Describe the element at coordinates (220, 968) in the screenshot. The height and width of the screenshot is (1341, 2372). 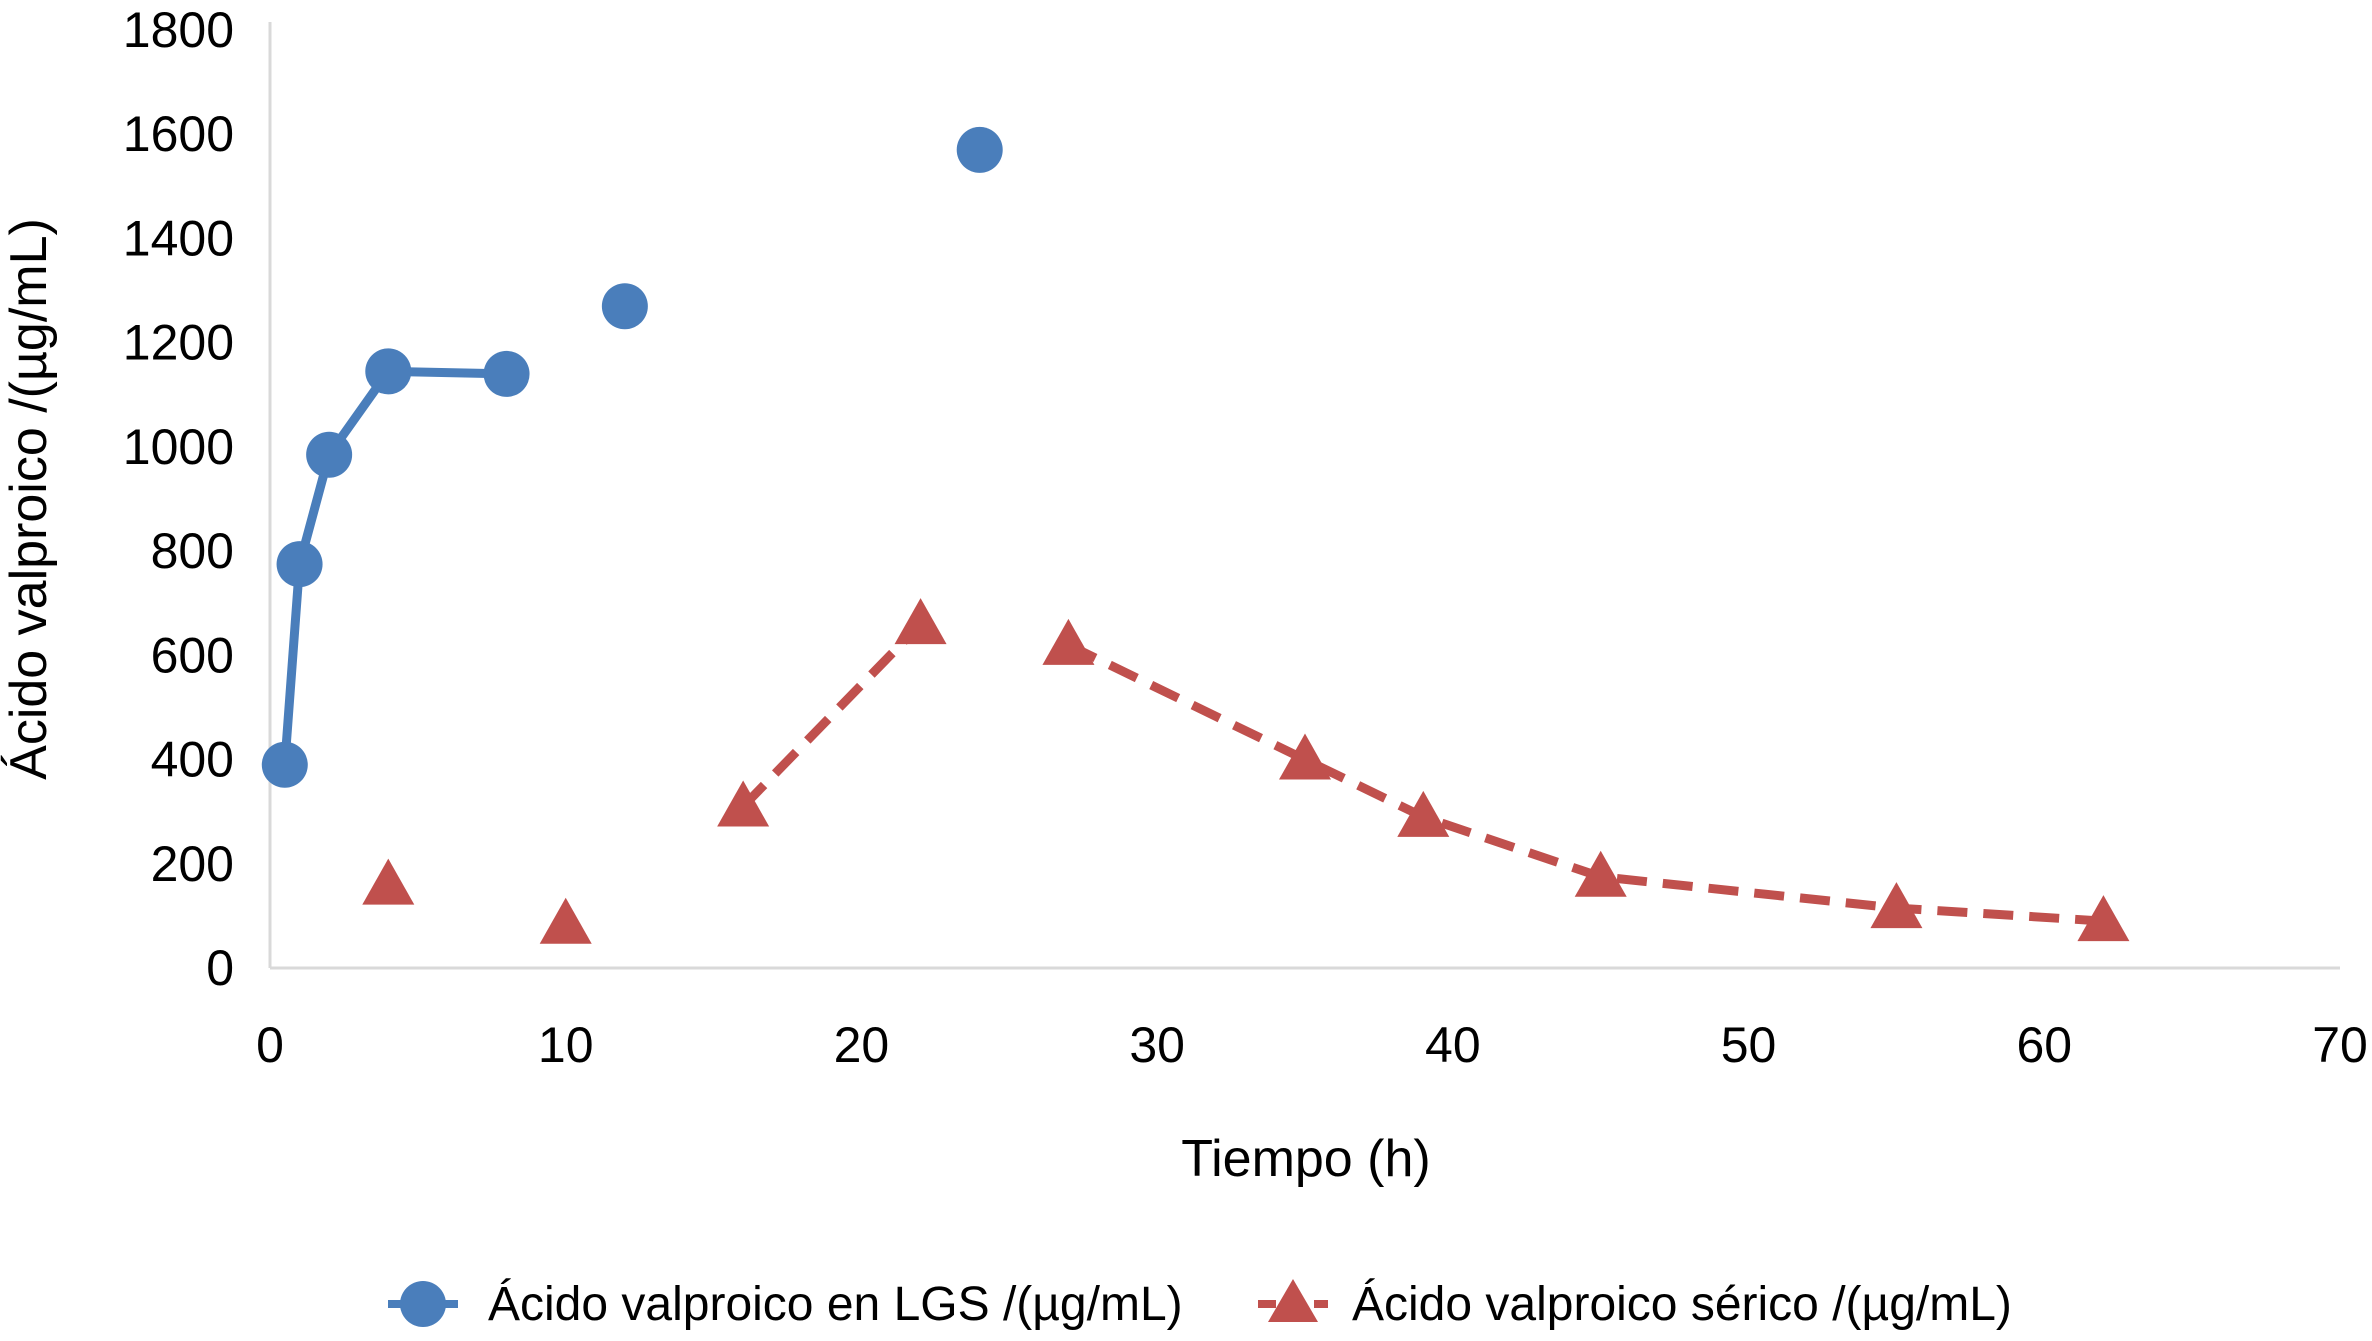
I see `y-tick-label: 0` at that location.